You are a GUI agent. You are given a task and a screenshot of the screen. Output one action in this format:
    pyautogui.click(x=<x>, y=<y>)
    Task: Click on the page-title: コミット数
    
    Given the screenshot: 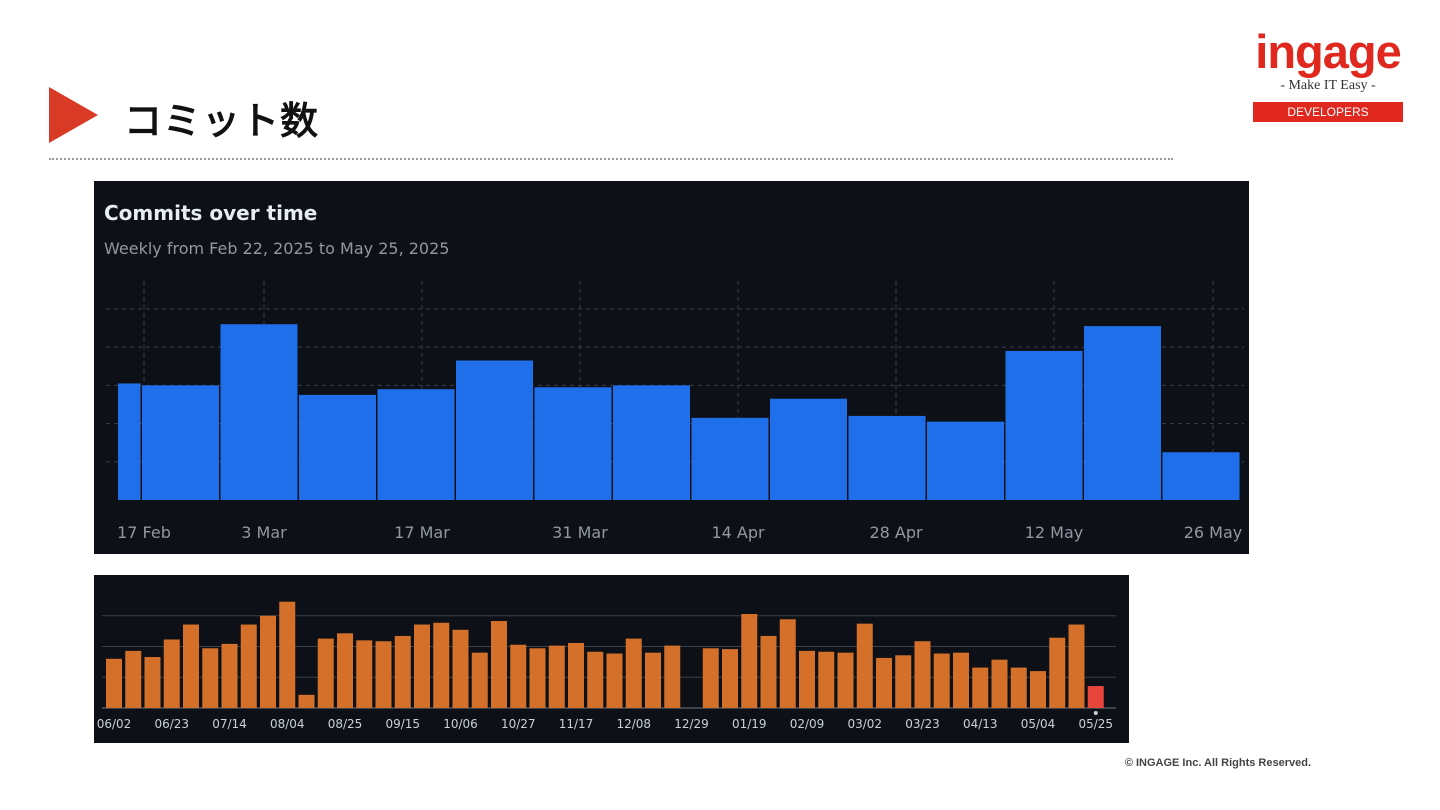 What is the action you would take?
    pyautogui.click(x=222, y=121)
    